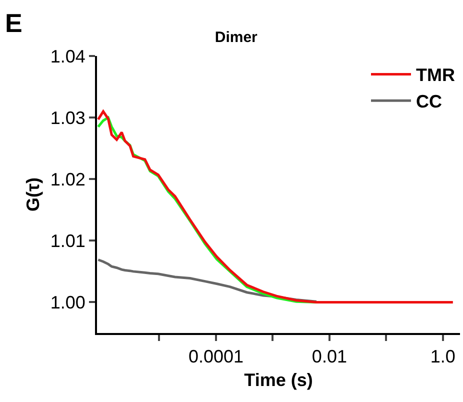 The height and width of the screenshot is (402, 463). Describe the element at coordinates (429, 102) in the screenshot. I see `legend-label: CC` at that location.